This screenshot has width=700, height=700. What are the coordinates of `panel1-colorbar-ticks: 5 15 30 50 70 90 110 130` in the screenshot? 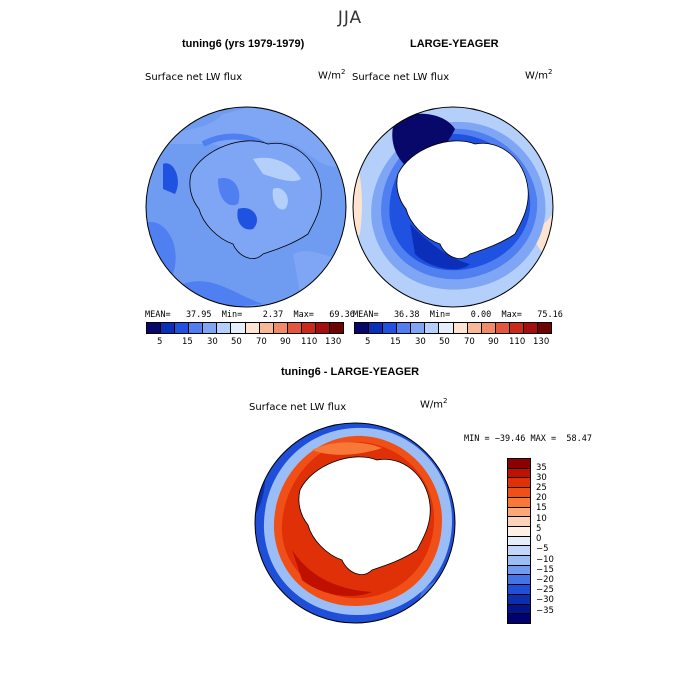 It's located at (249, 342).